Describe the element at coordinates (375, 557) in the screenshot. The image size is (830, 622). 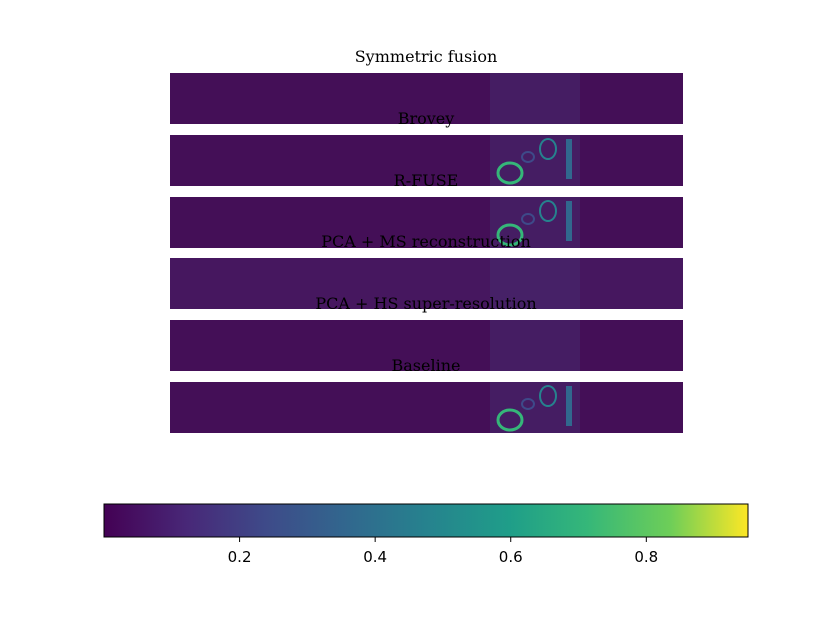
I see `tick-label: 0.4` at that location.